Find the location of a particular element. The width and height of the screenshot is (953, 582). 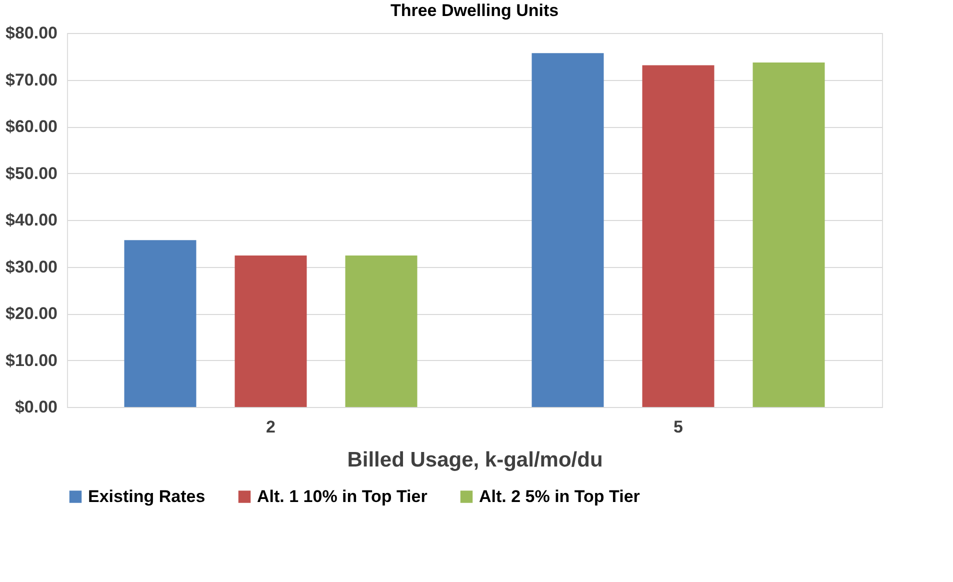

y-tick-label: $60.00 is located at coordinates (32, 126).